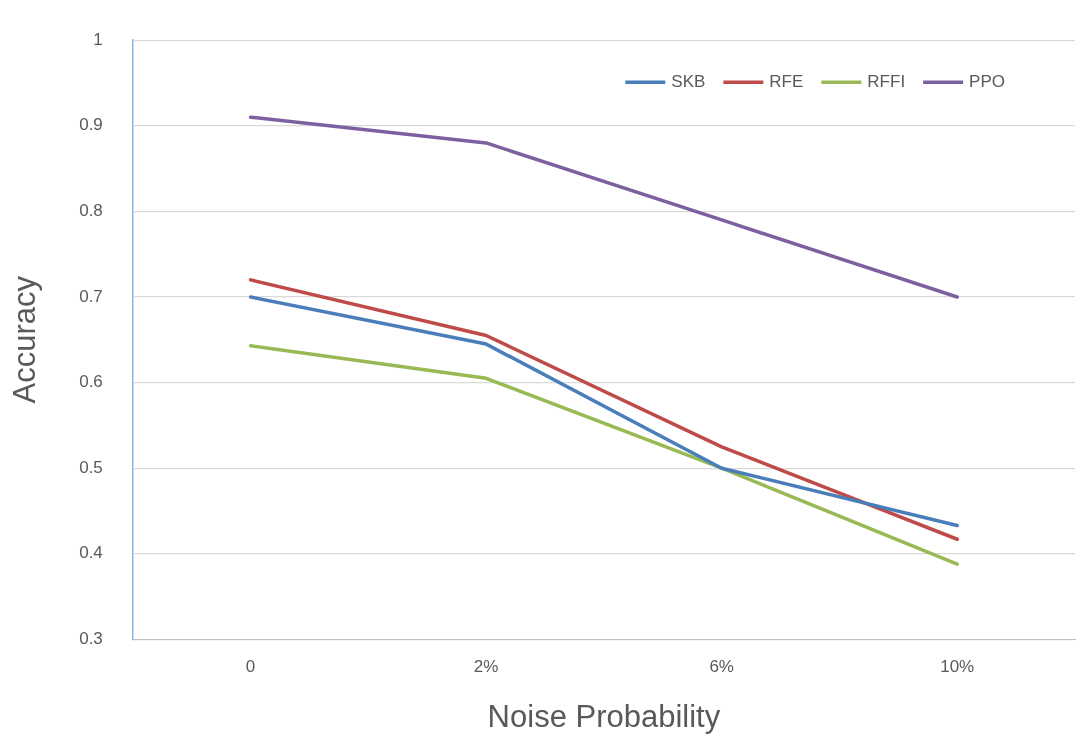 This screenshot has height=747, width=1089. What do you see at coordinates (604, 716) in the screenshot?
I see `x-axis-title: Noise Probability` at bounding box center [604, 716].